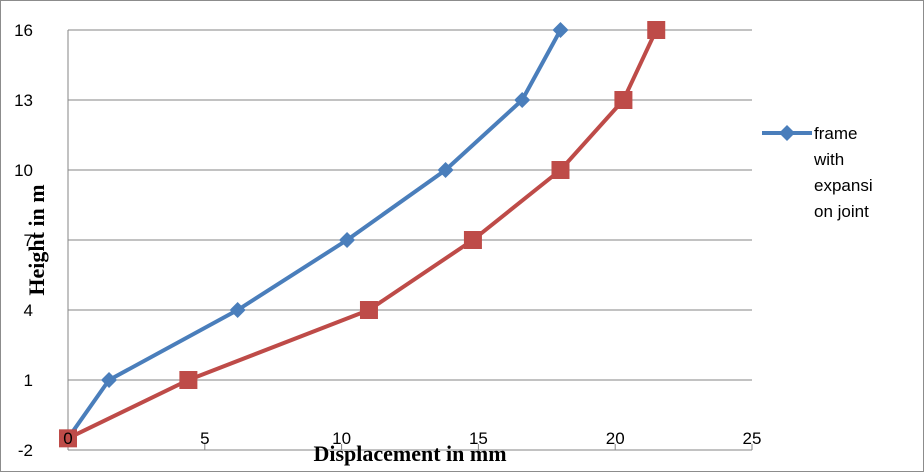  Describe the element at coordinates (828, 159) in the screenshot. I see `legend-label-line: with` at that location.